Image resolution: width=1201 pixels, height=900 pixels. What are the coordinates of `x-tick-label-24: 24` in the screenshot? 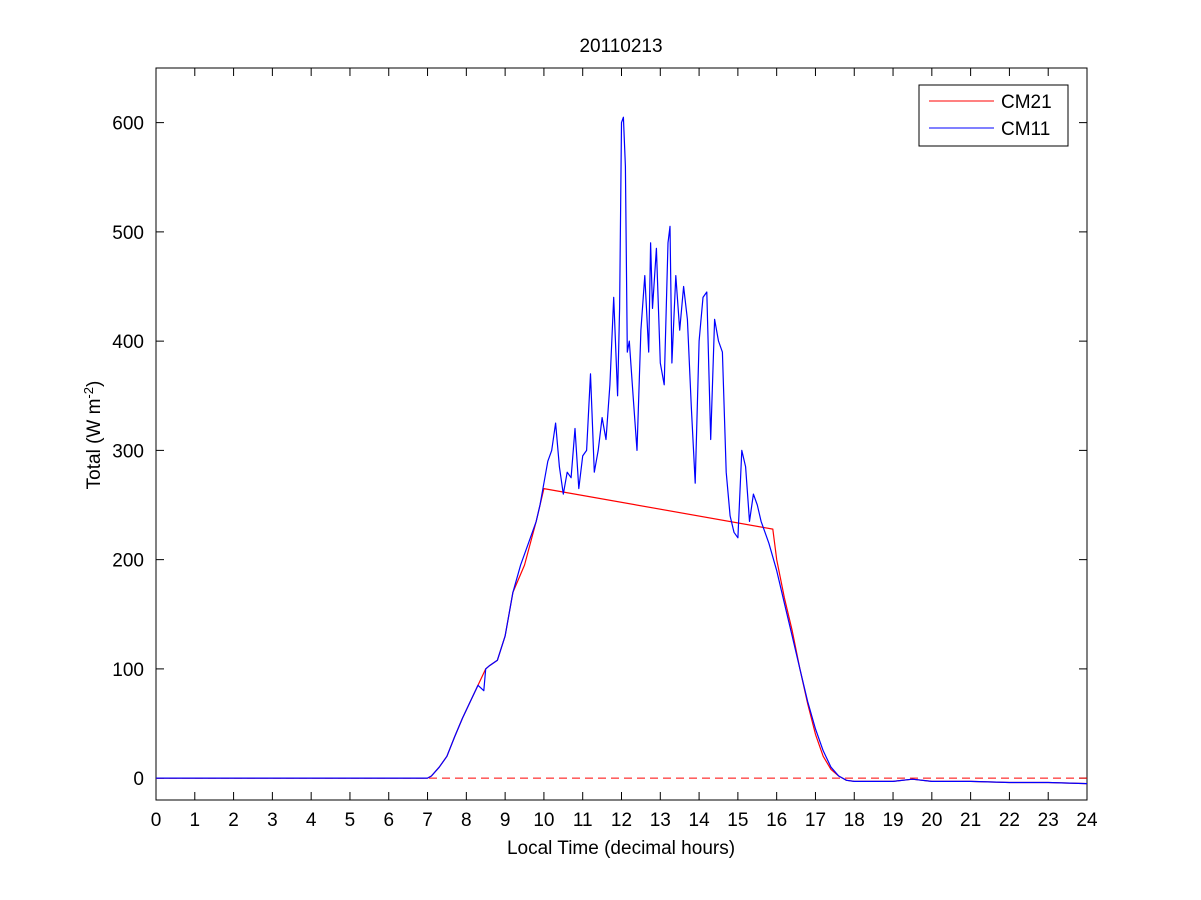 It's located at (1087, 820).